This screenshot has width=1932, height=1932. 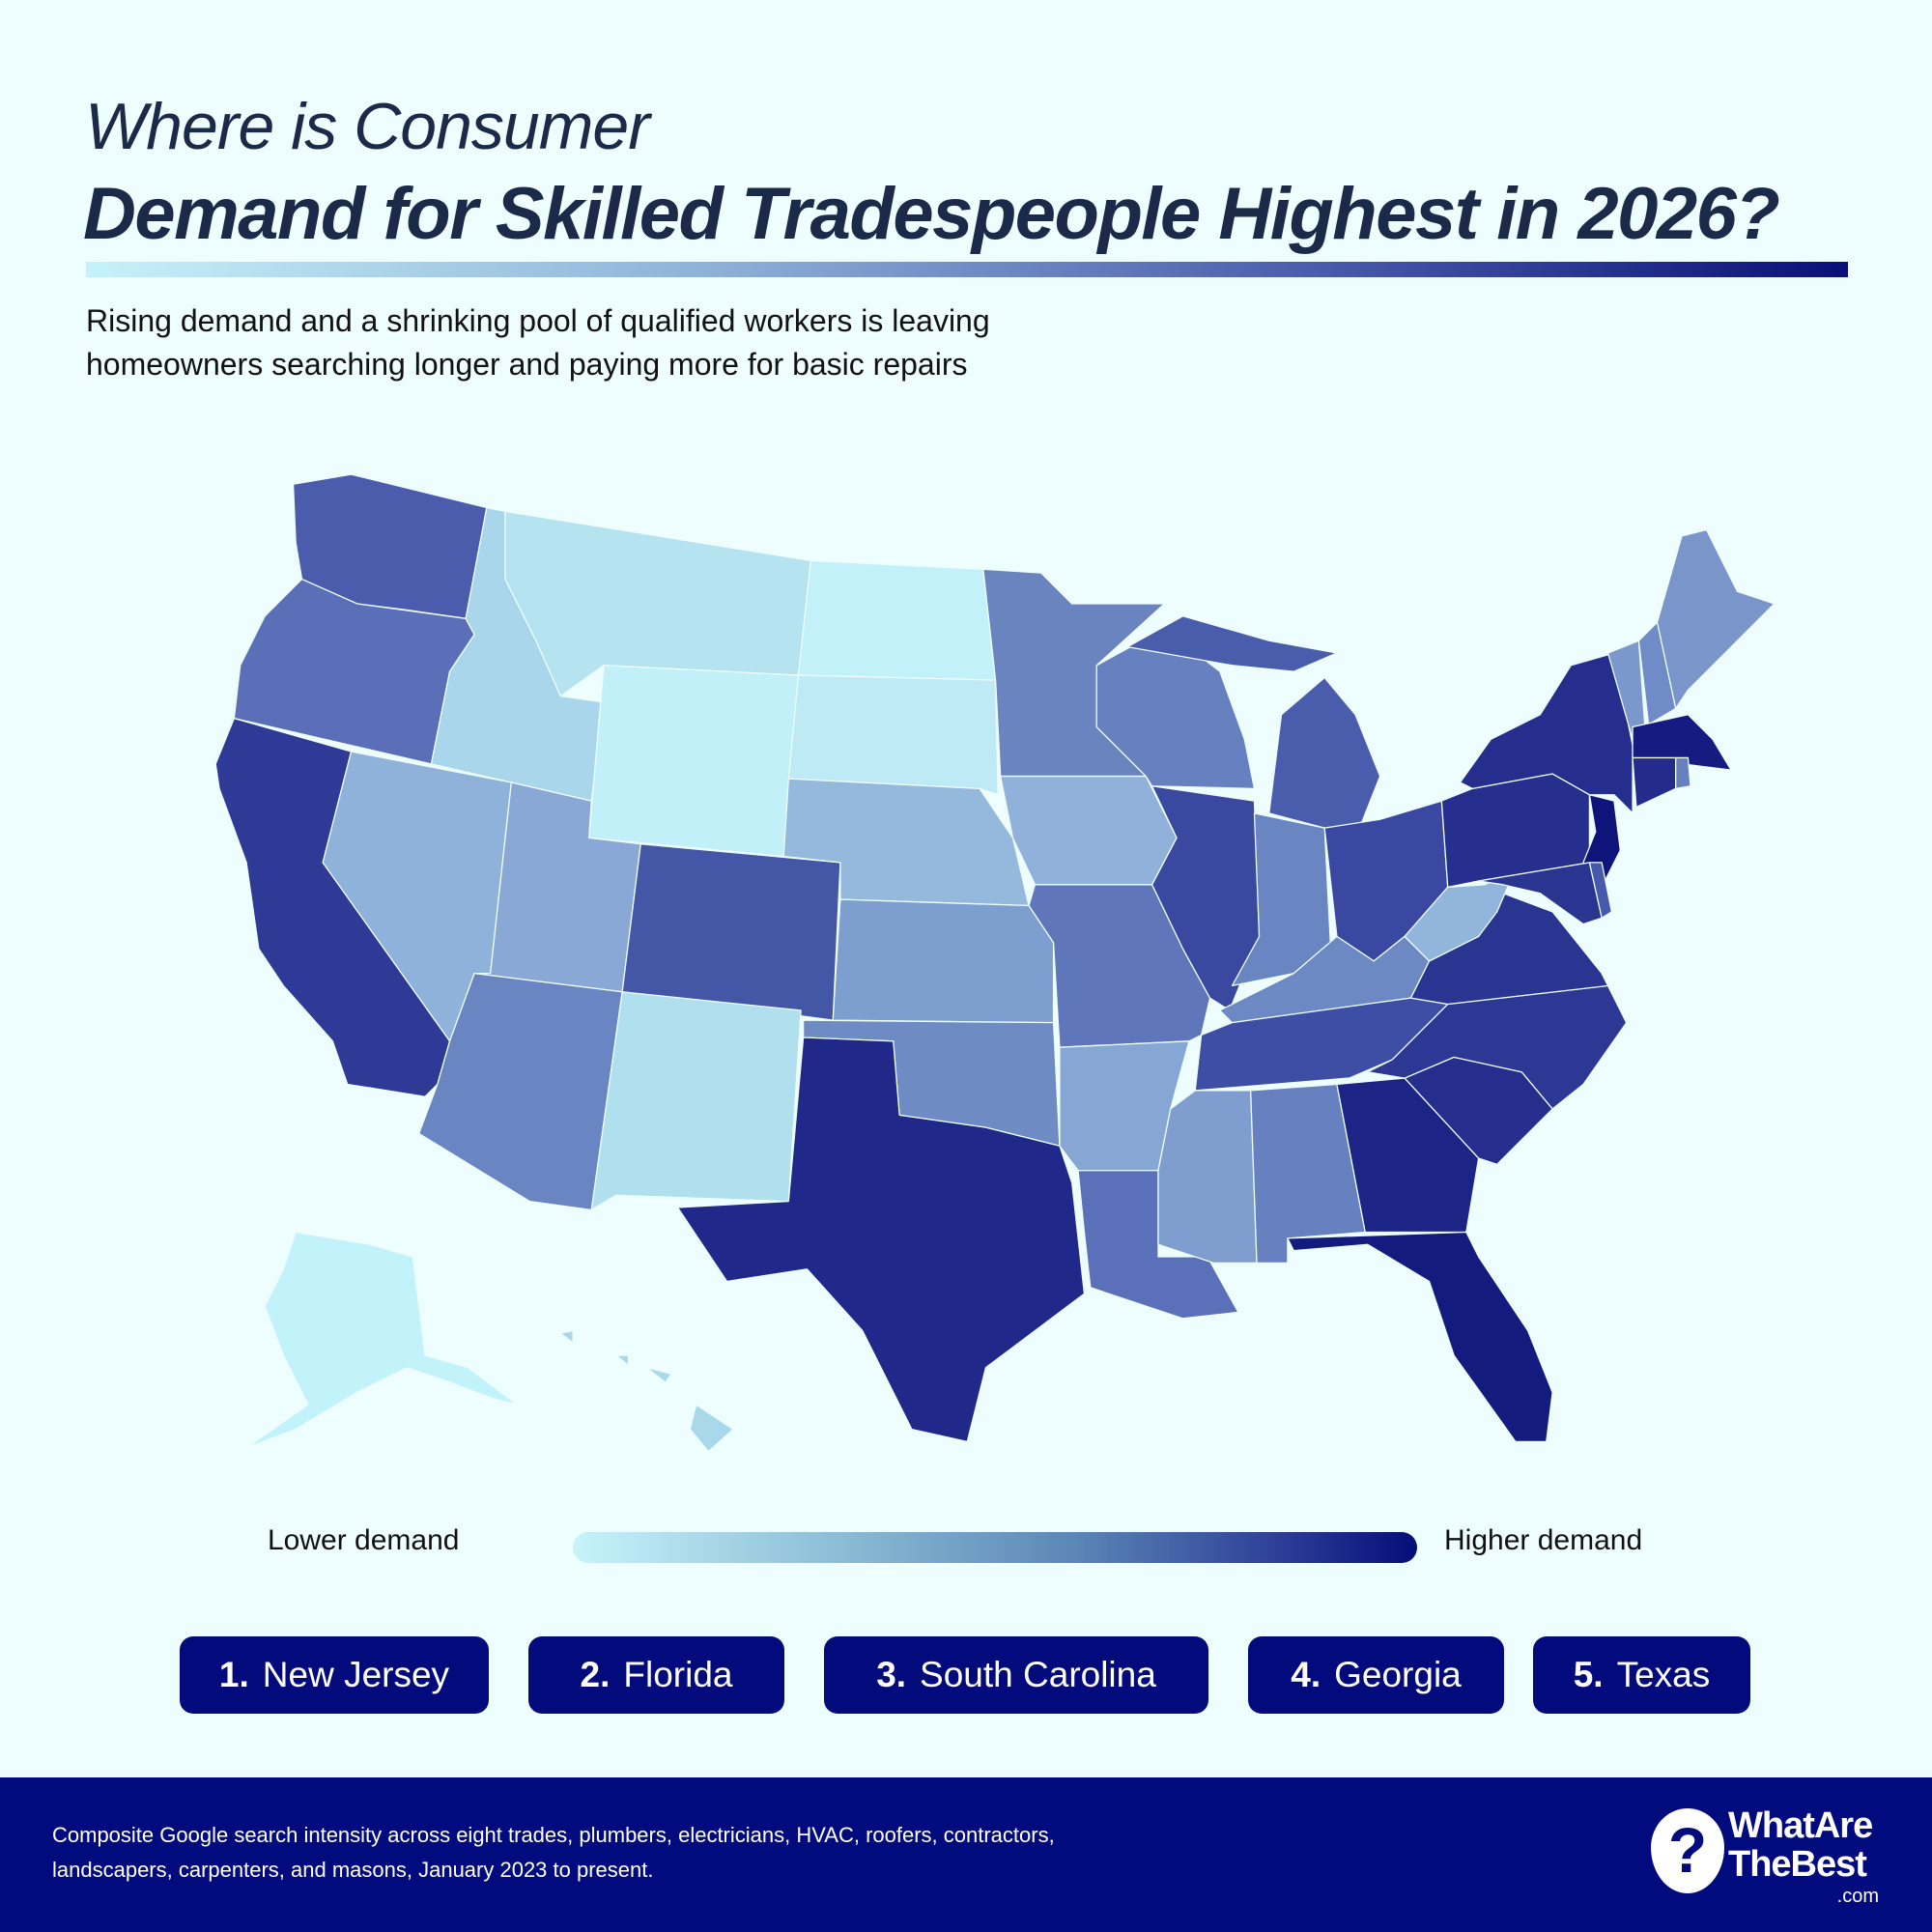 I want to click on logo-line: WhatAre, so click(x=1800, y=1825).